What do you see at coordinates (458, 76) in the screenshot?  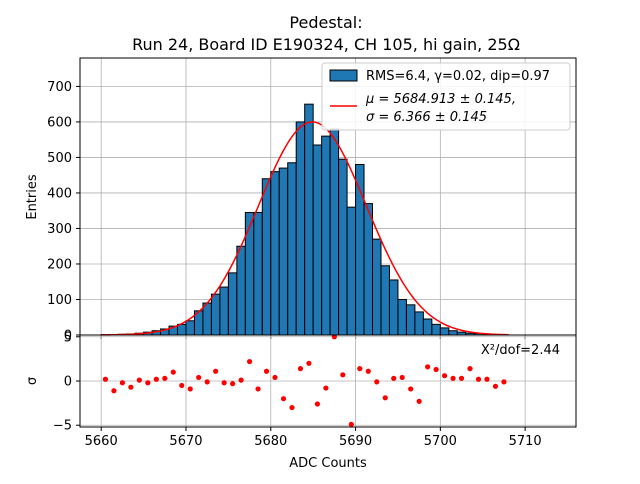 I see `legend-hist-label: RMS=6.4, γ=0.02, dip=0.97` at bounding box center [458, 76].